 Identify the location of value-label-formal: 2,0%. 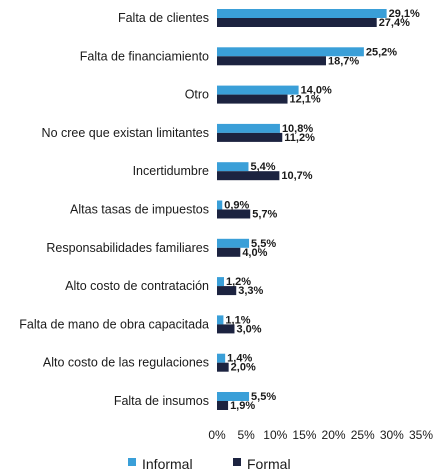
(243, 368).